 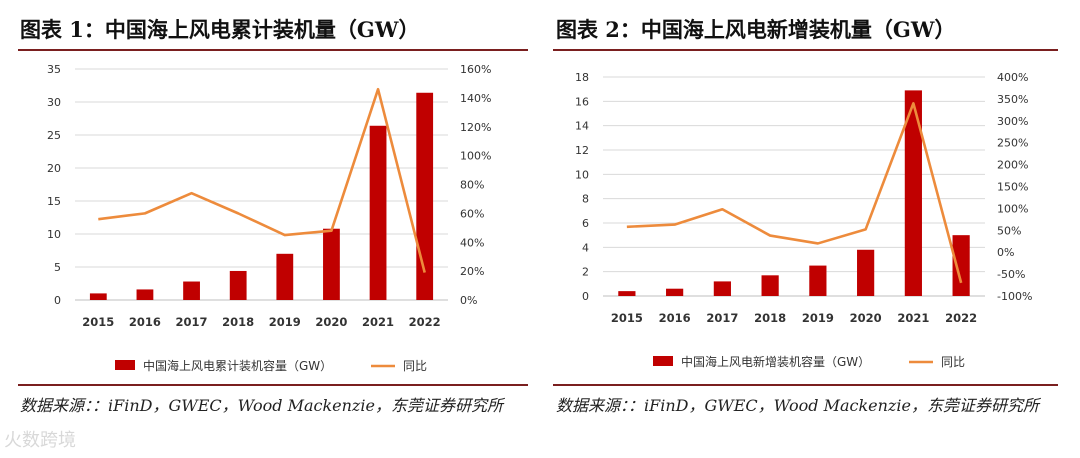 What do you see at coordinates (1011, 274) in the screenshot?
I see `y2-tick-label: -50%` at bounding box center [1011, 274].